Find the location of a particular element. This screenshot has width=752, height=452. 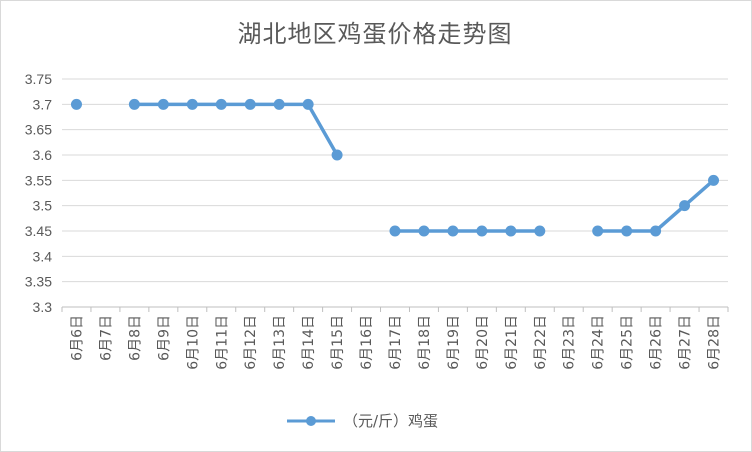

y-tick-label: 3.3 is located at coordinates (43, 307).